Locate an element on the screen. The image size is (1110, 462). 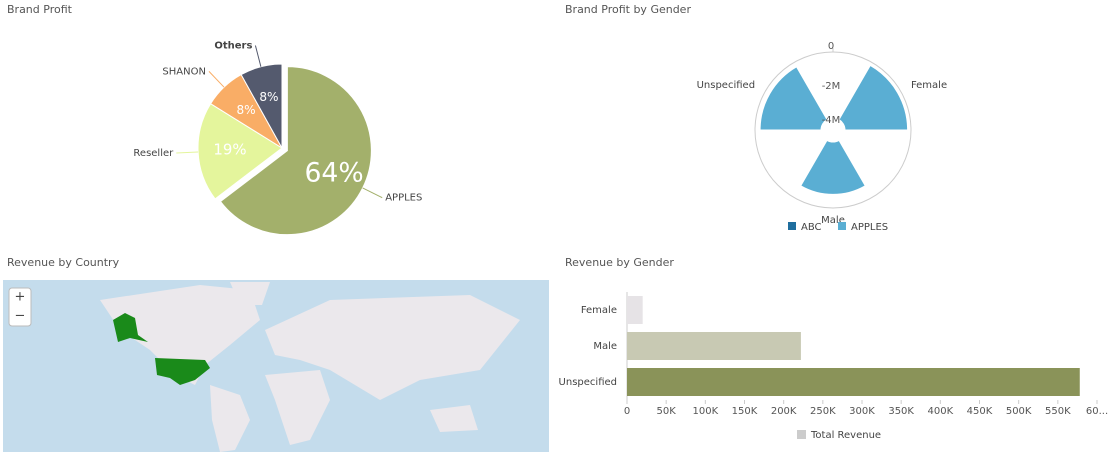
slice-value-label: 64% is located at coordinates (333, 172).